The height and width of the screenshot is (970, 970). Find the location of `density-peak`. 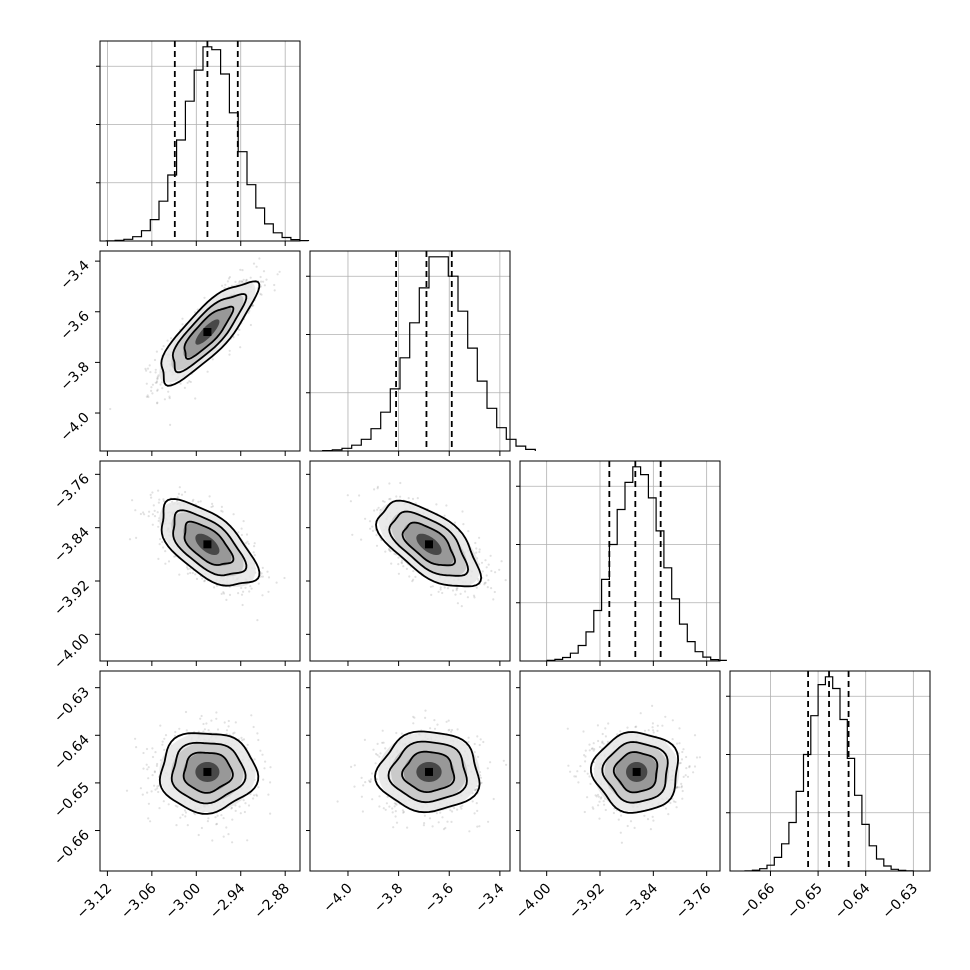

density-peak is located at coordinates (207, 771).